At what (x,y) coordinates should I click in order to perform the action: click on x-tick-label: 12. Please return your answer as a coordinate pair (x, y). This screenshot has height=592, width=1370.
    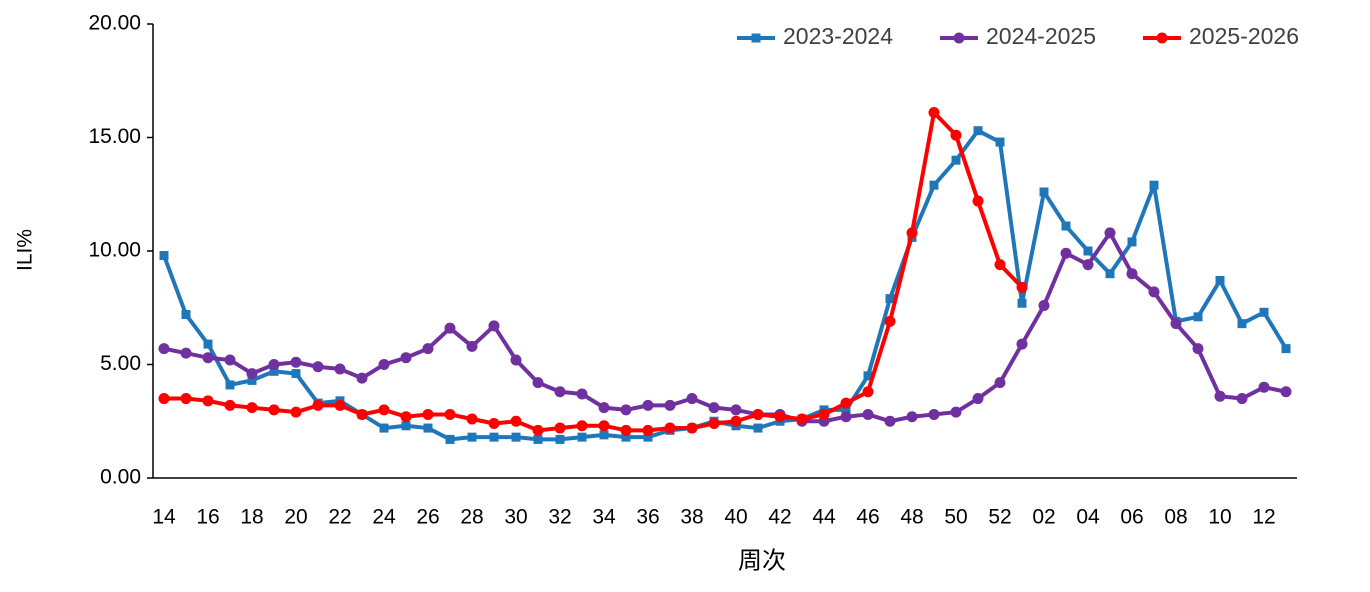
    Looking at the image, I should click on (1263, 517).